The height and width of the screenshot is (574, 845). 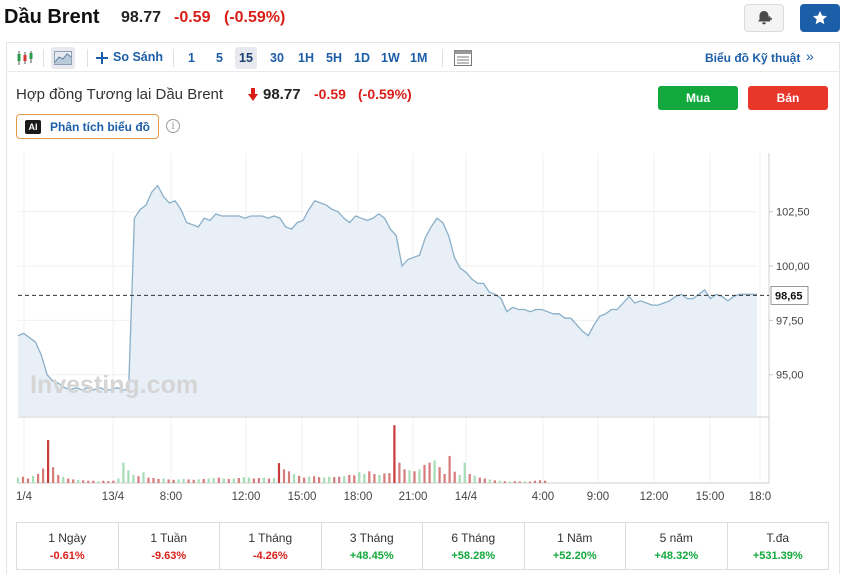 What do you see at coordinates (698, 98) in the screenshot?
I see `buy-button: Mua` at bounding box center [698, 98].